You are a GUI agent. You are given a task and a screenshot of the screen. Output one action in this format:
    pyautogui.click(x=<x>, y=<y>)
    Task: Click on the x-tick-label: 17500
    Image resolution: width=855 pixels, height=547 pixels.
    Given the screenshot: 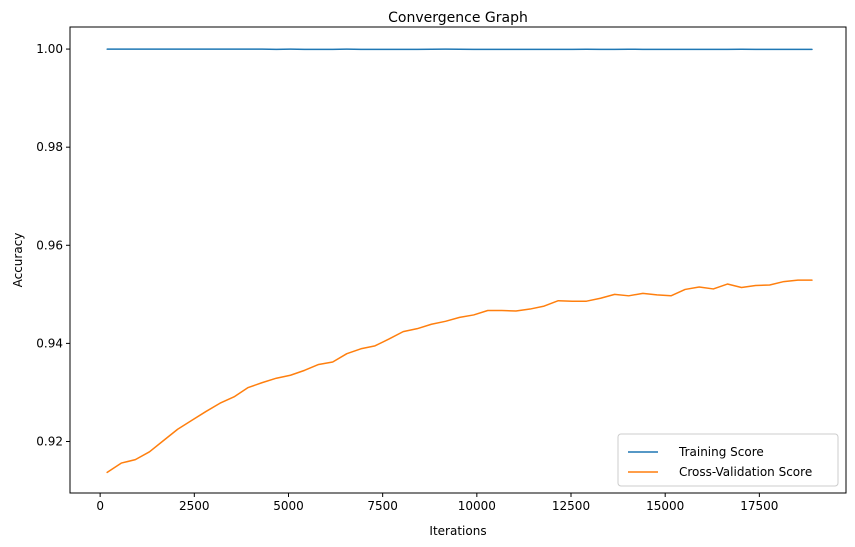 What is the action you would take?
    pyautogui.click(x=759, y=506)
    